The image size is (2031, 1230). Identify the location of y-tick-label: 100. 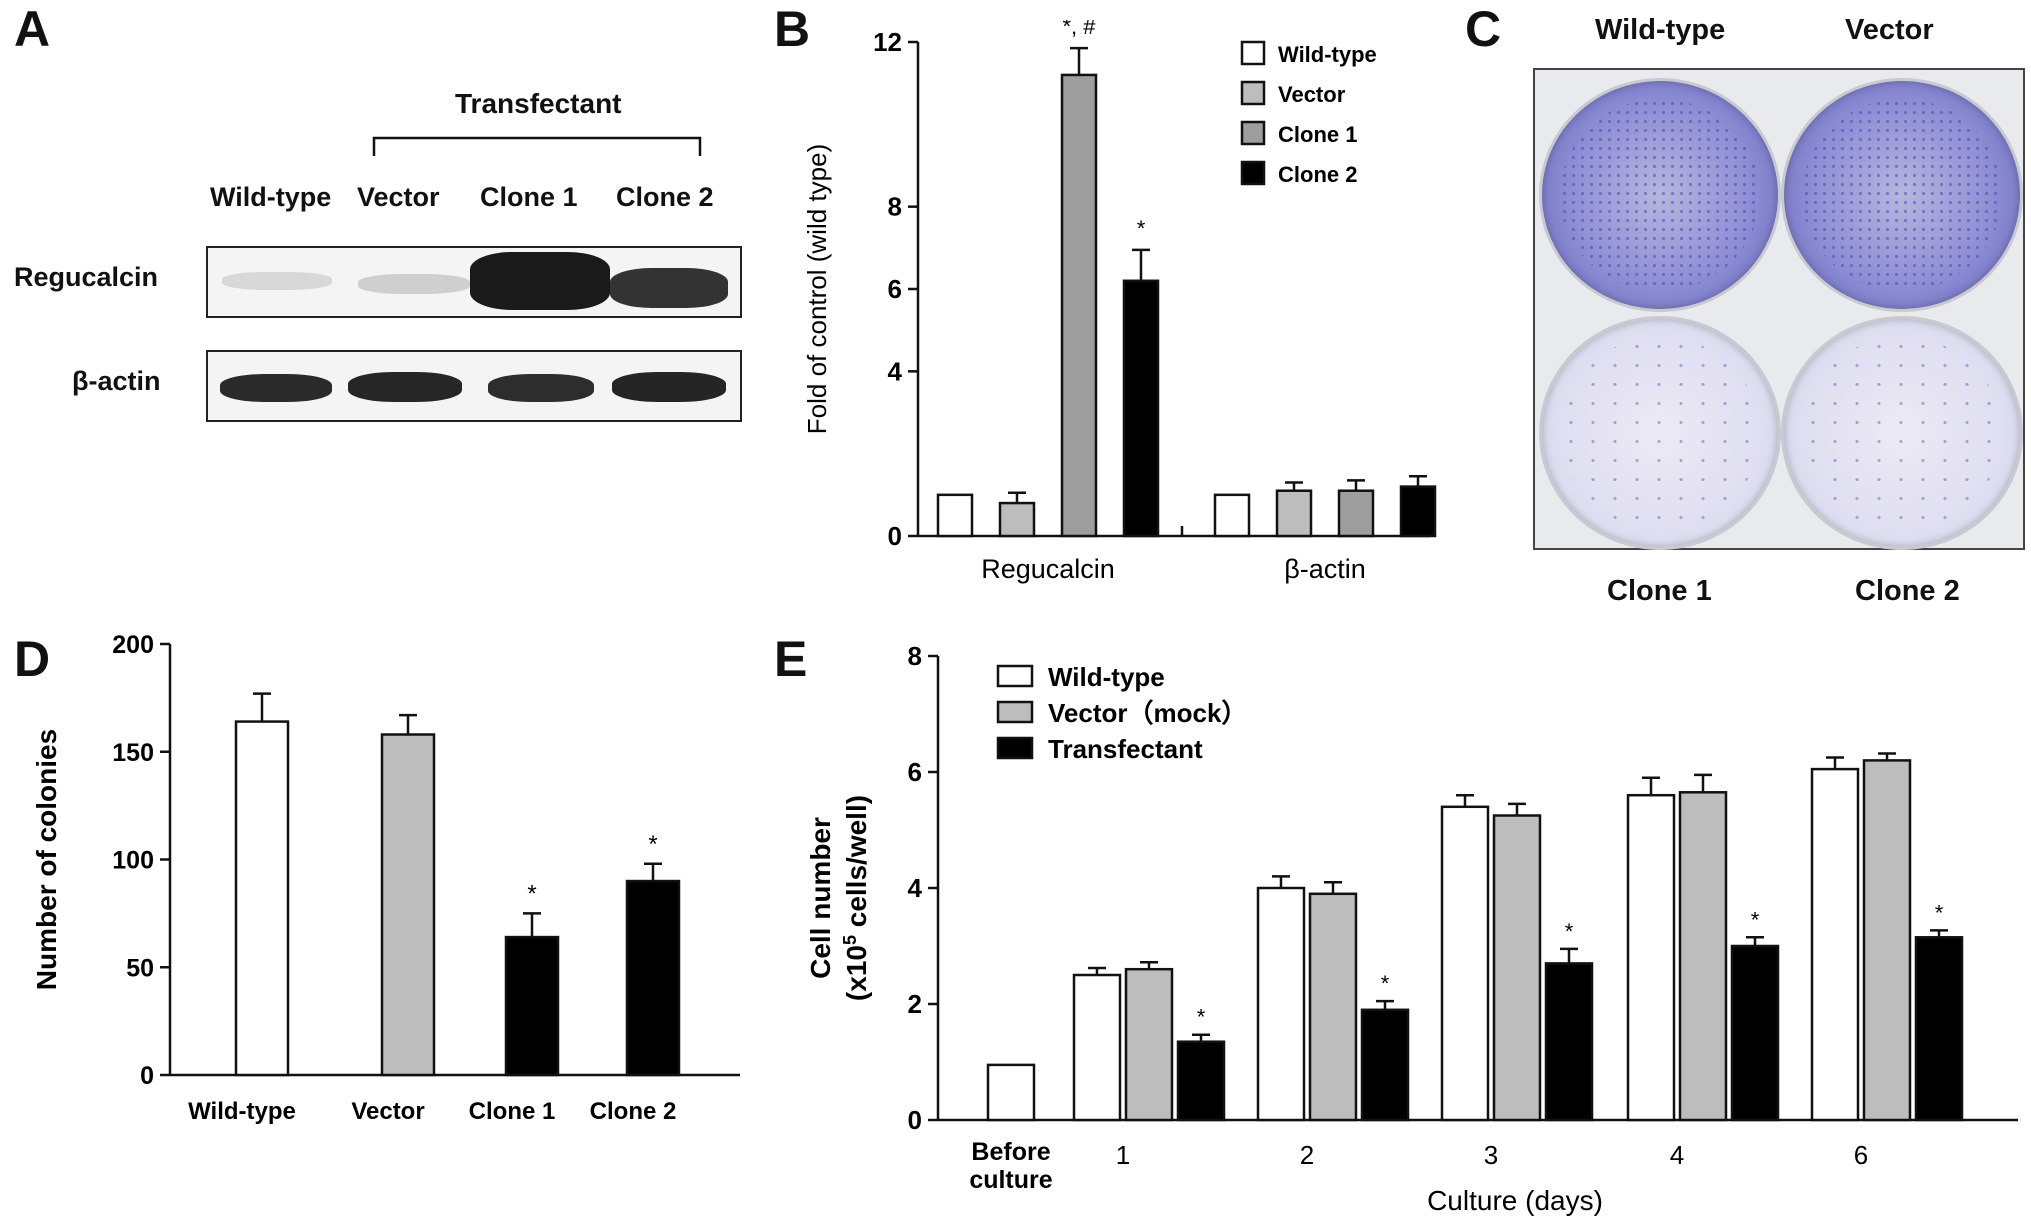
(133, 861).